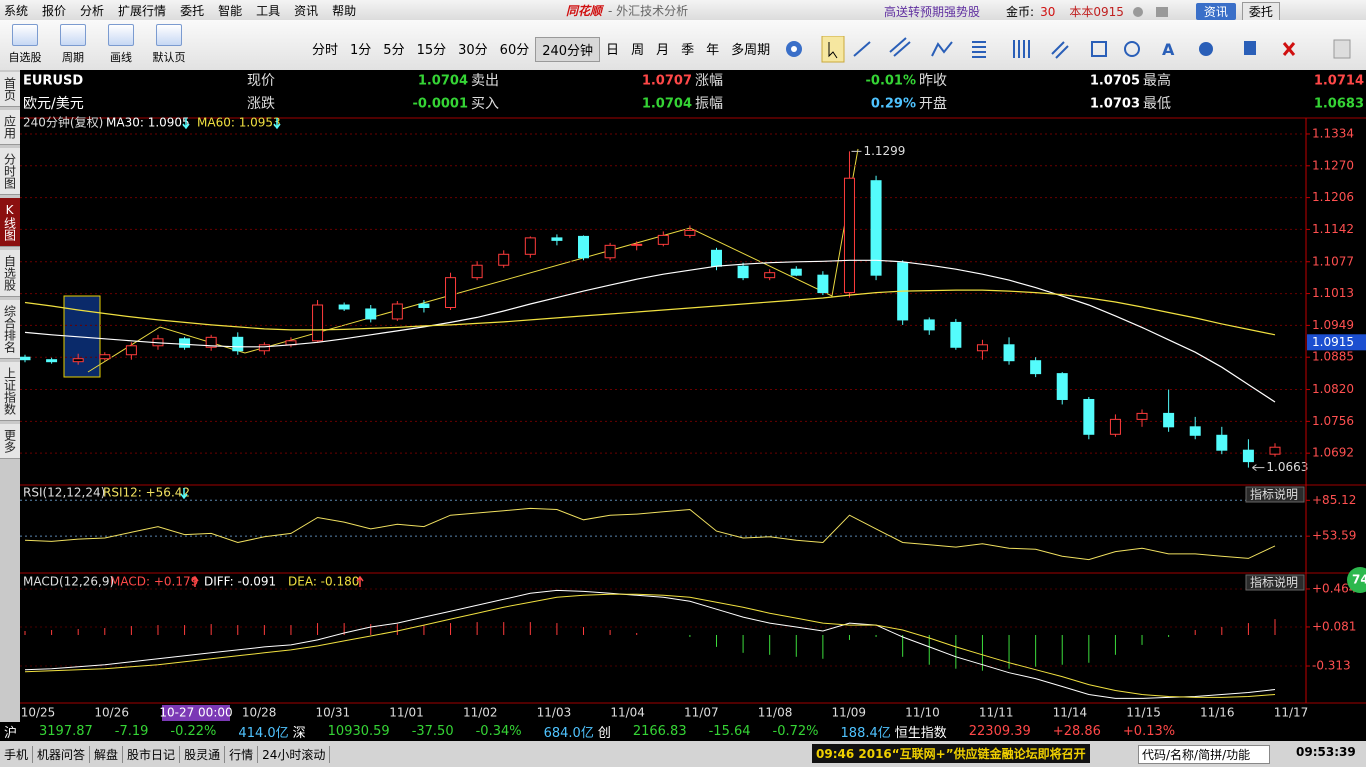 This screenshot has height=767, width=1366. What do you see at coordinates (277, 124) in the screenshot?
I see `trend-arrow` at bounding box center [277, 124].